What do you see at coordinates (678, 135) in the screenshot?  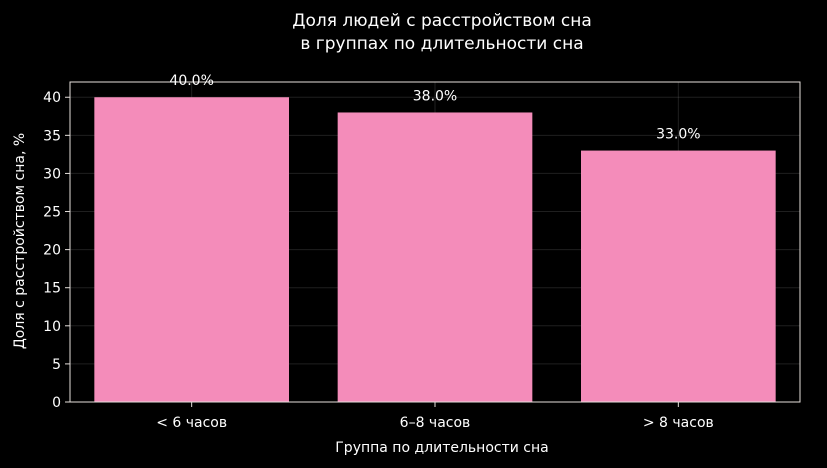 I see `data-label: 33.0%` at bounding box center [678, 135].